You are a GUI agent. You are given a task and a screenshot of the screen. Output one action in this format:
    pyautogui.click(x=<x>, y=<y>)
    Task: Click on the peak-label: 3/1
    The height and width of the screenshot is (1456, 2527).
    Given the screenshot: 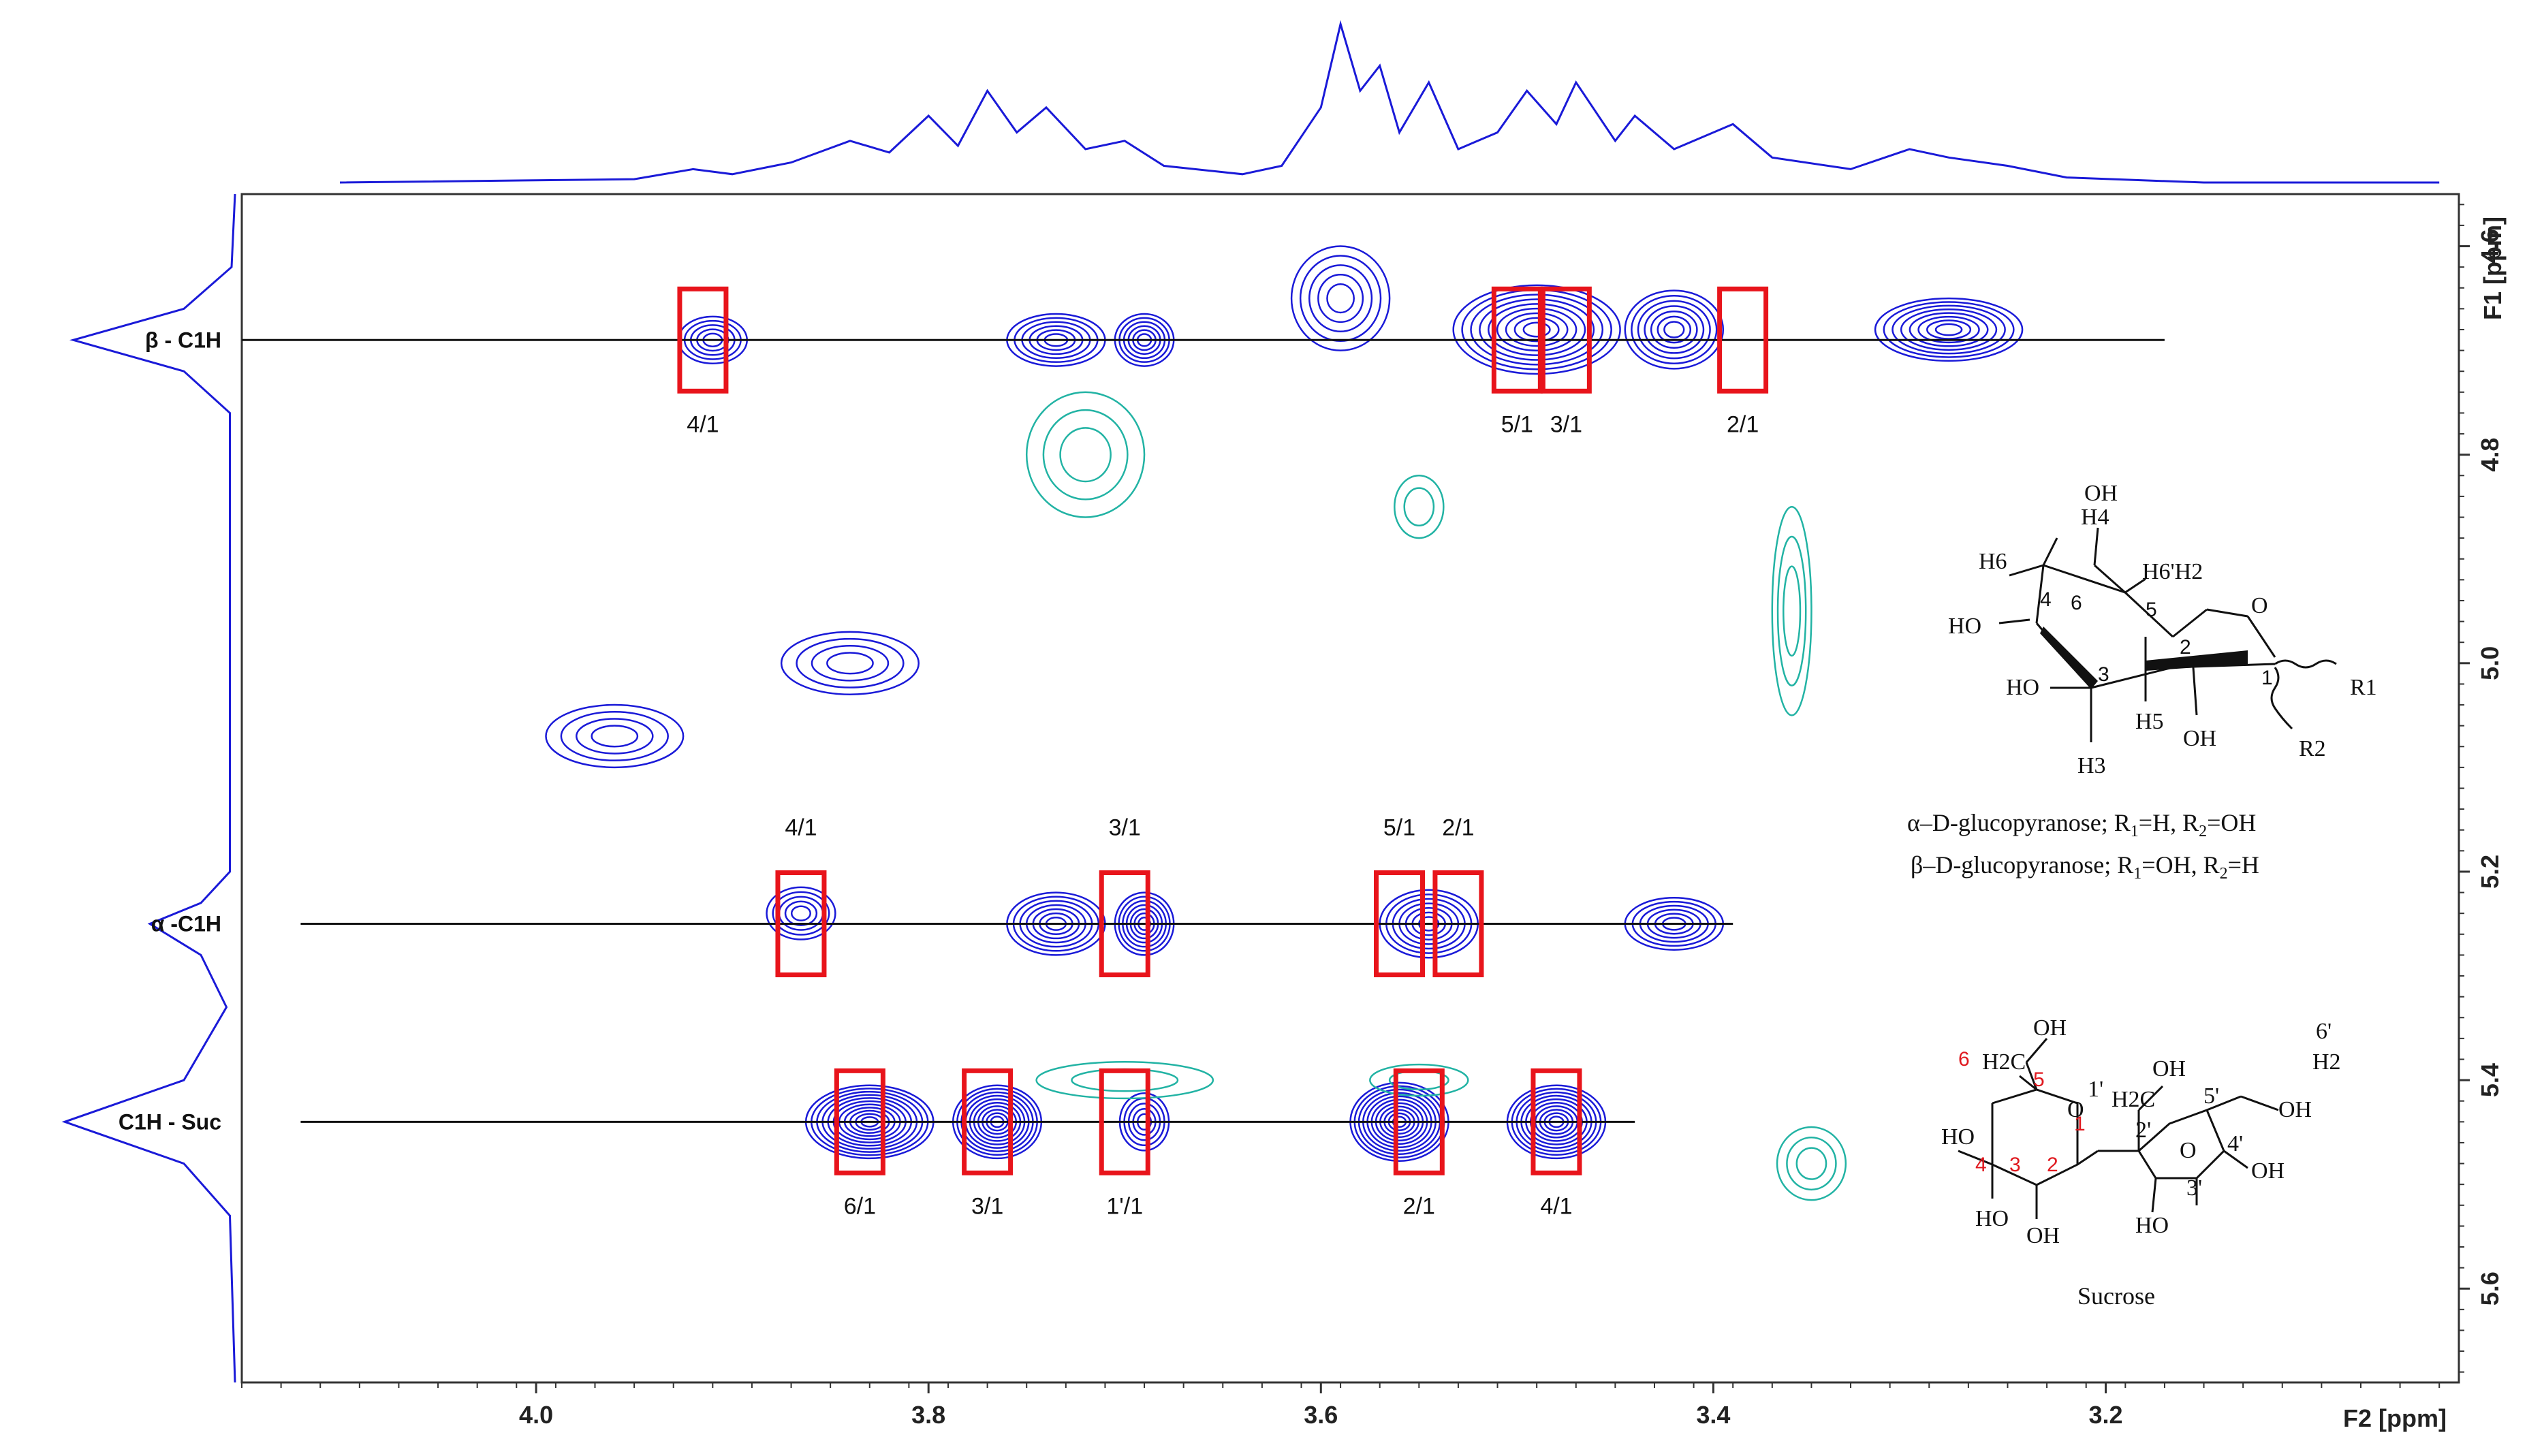 What is the action you would take?
    pyautogui.click(x=1125, y=827)
    